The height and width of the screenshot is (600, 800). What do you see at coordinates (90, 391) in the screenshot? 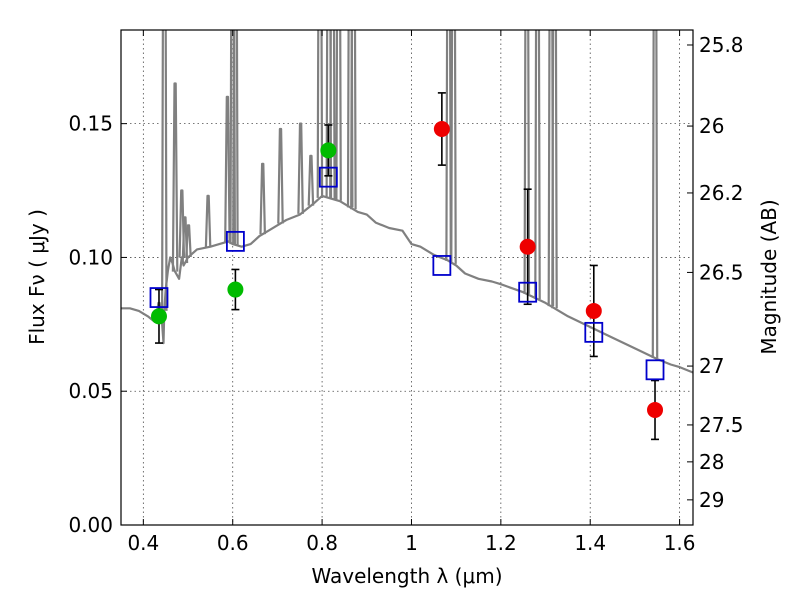
I see `y-tick-label: 0.05` at bounding box center [90, 391].